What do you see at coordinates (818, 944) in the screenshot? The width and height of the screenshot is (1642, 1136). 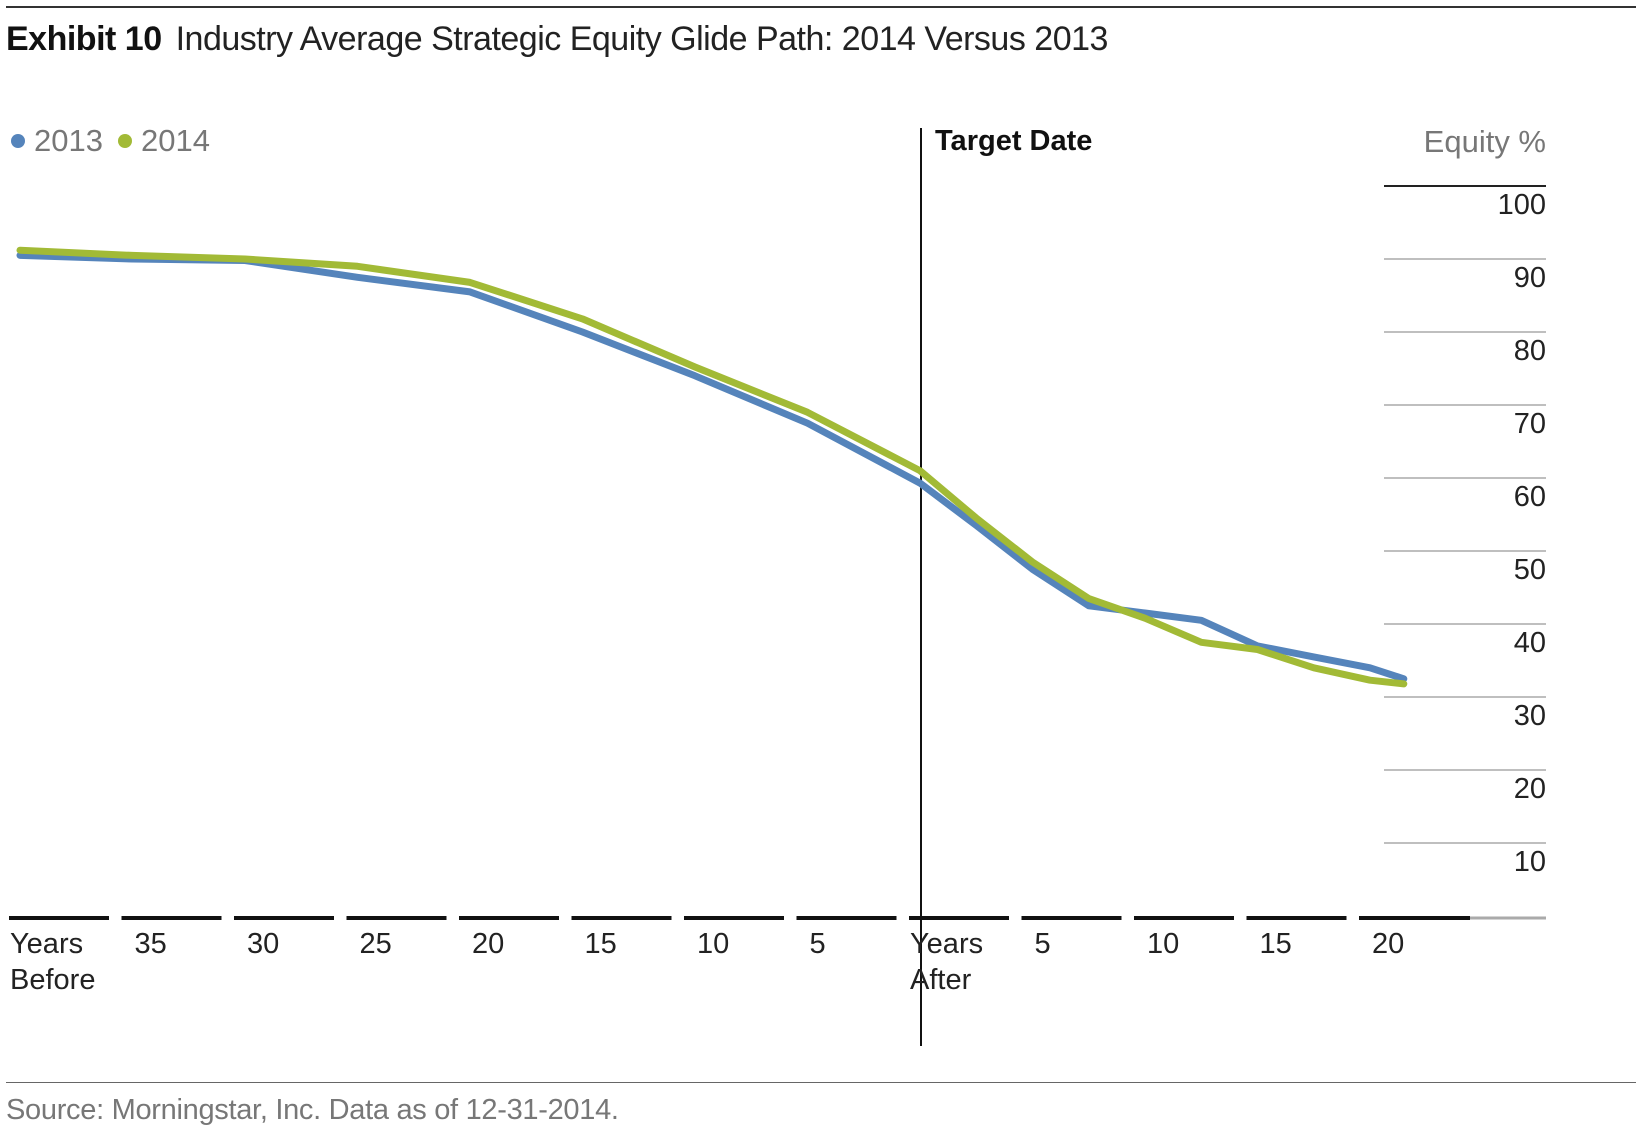 I see `x-tick-label-7: 5` at bounding box center [818, 944].